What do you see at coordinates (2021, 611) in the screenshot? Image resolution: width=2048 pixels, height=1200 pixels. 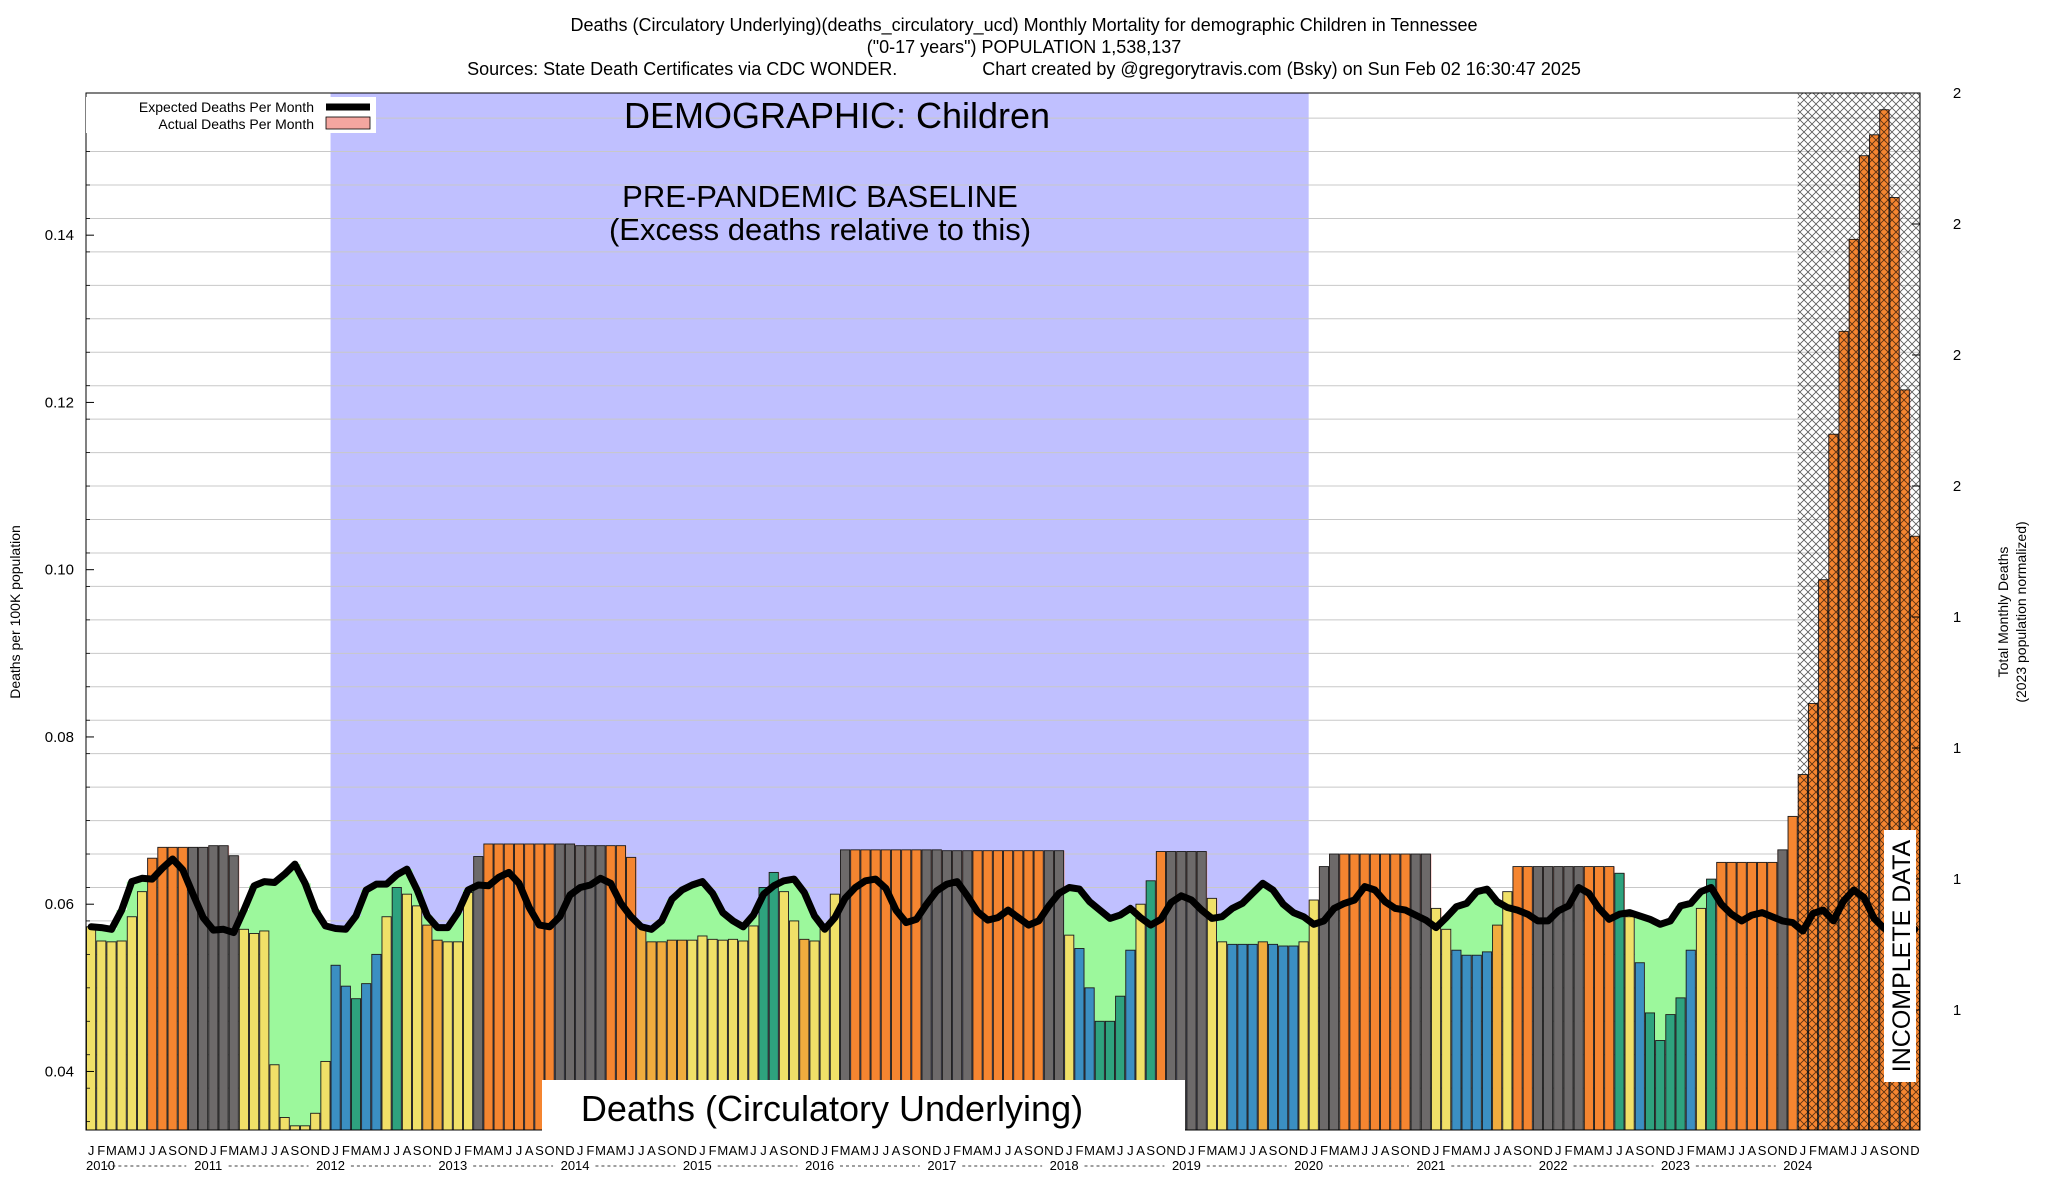 I see `y-axis-label-right-2: (2023 population normalized)` at bounding box center [2021, 611].